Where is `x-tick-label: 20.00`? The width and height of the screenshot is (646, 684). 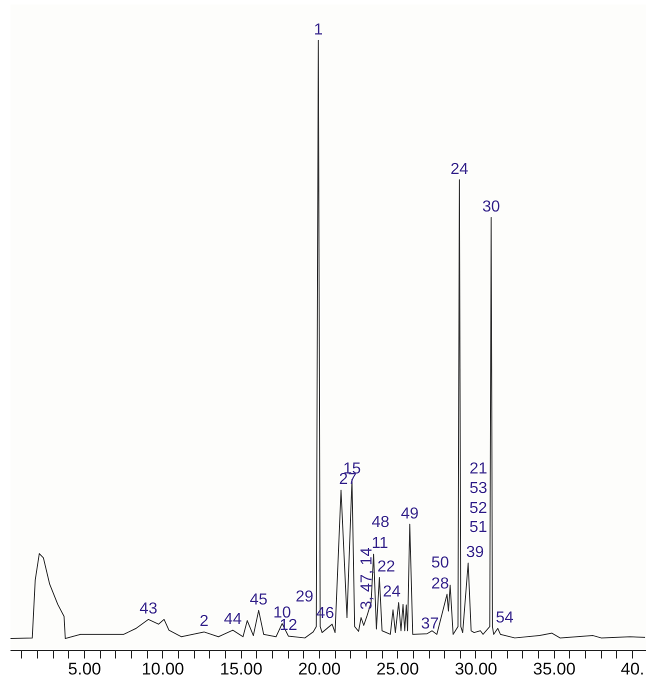
x-tick-label: 20.00 is located at coordinates (319, 669).